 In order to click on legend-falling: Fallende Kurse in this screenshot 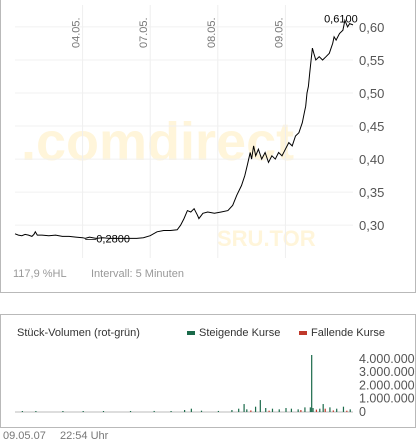, I will do `click(342, 333)`.